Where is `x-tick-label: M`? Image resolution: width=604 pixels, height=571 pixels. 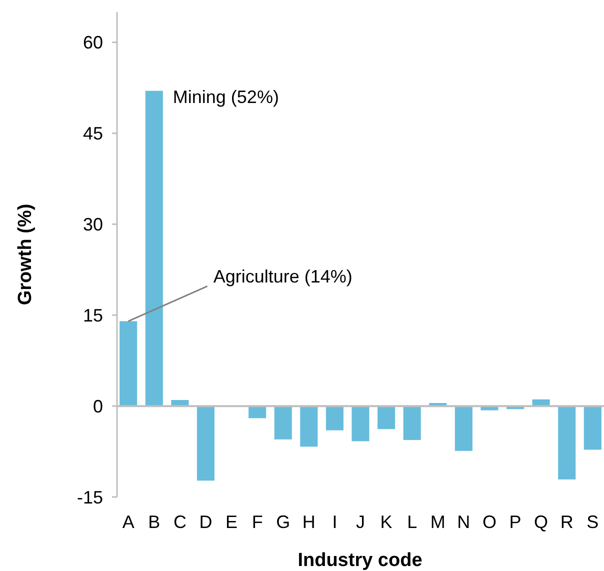
x-tick-label: M is located at coordinates (438, 522).